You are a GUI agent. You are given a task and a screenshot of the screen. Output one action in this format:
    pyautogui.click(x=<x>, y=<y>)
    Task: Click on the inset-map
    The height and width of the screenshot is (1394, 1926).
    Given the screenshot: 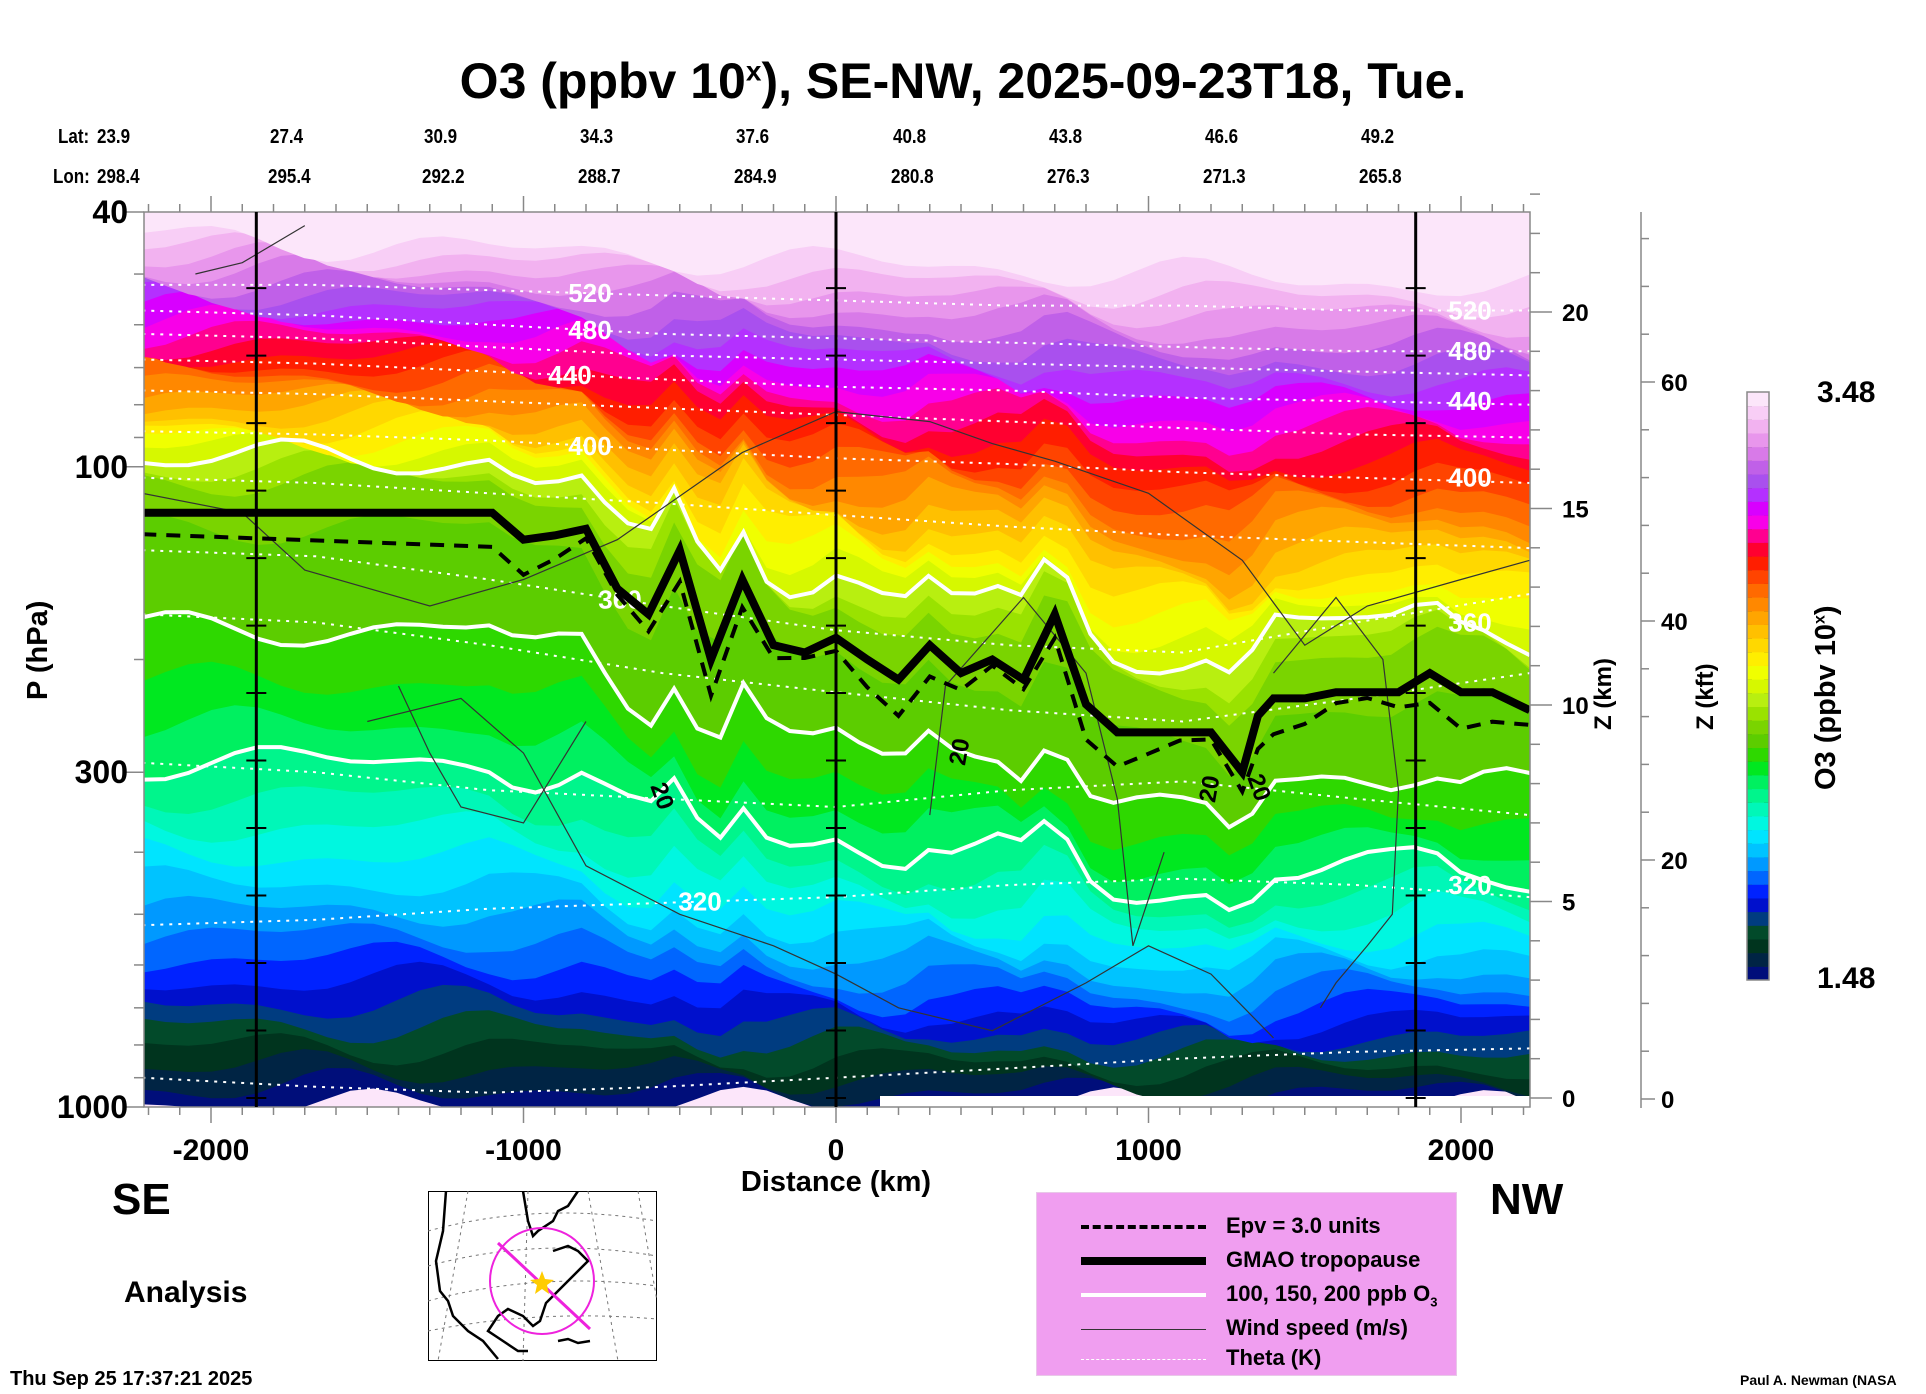 What is the action you would take?
    pyautogui.click(x=542, y=1276)
    